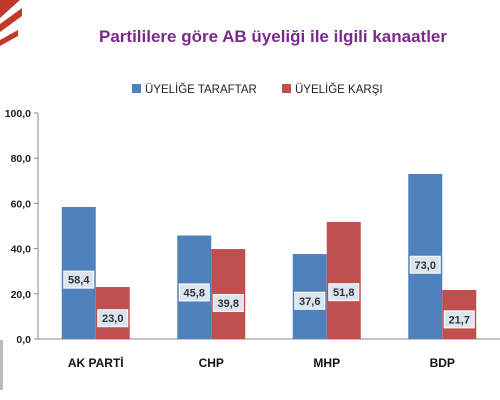 The image size is (500, 400). What do you see at coordinates (326, 363) in the screenshot?
I see `x-tick-label: MHP` at bounding box center [326, 363].